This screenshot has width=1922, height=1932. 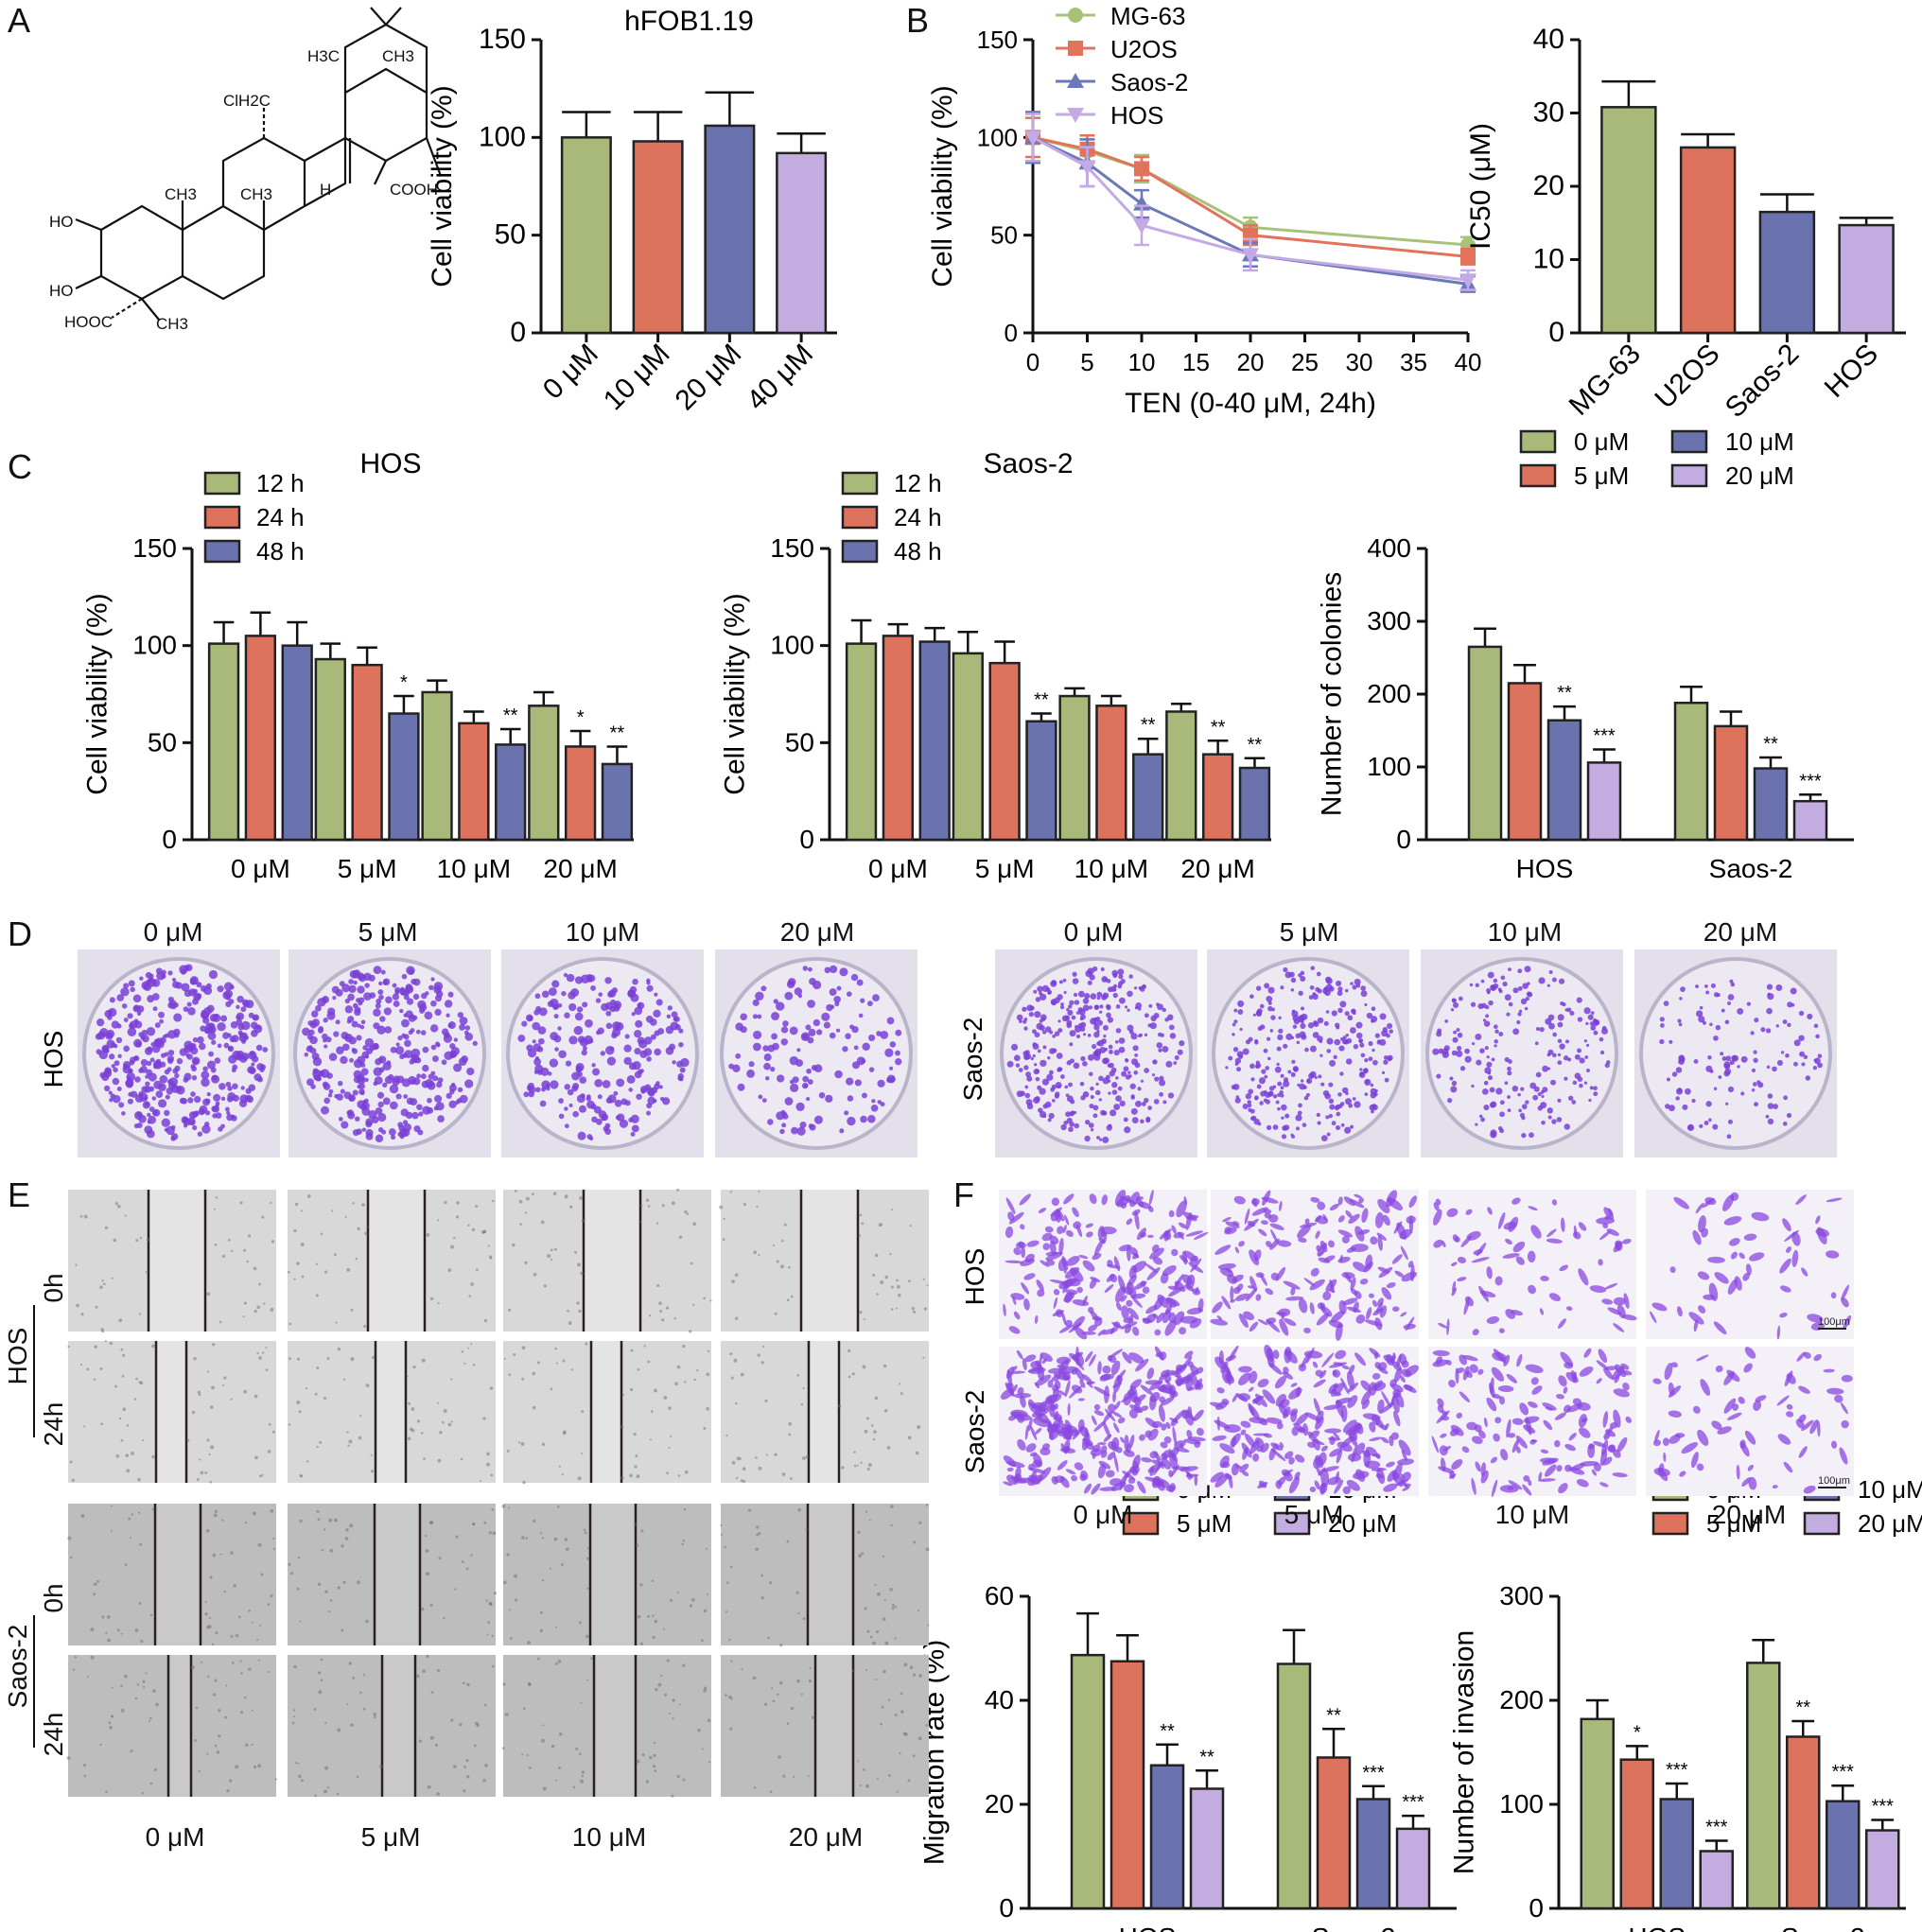 I want to click on x-tick-label: 20, so click(x=1251, y=362).